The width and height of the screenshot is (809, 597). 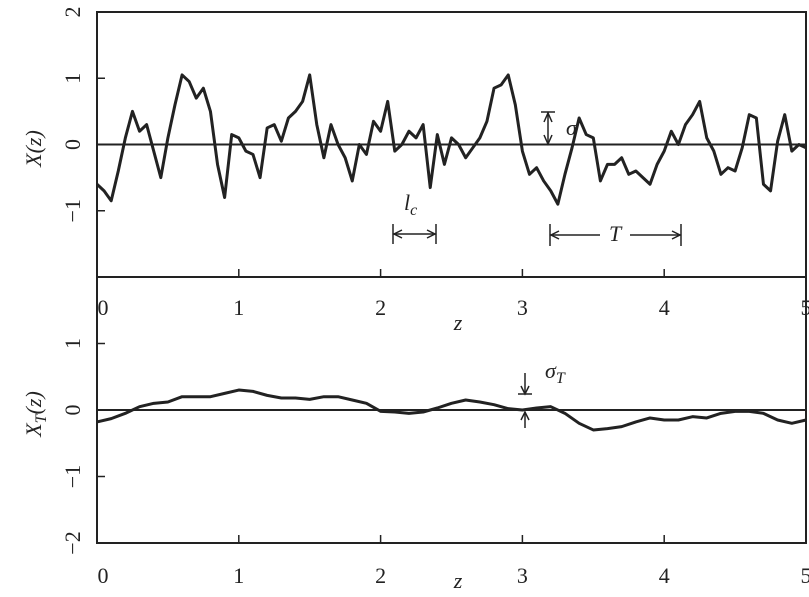 I want to click on annotation-sub: T, so click(x=561, y=378).